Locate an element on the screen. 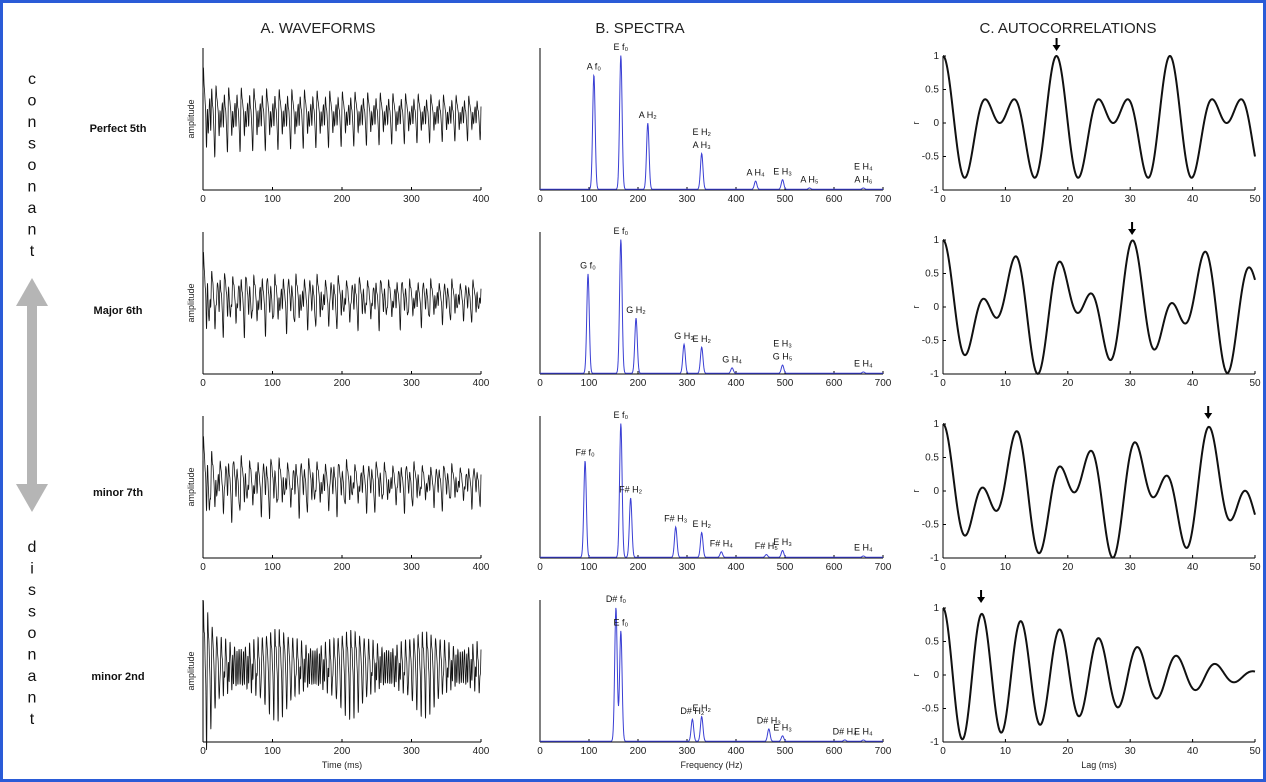  waveform-panel: 0 100 200 300 400 amplitude Time (ms) is located at coordinates (338, 685).